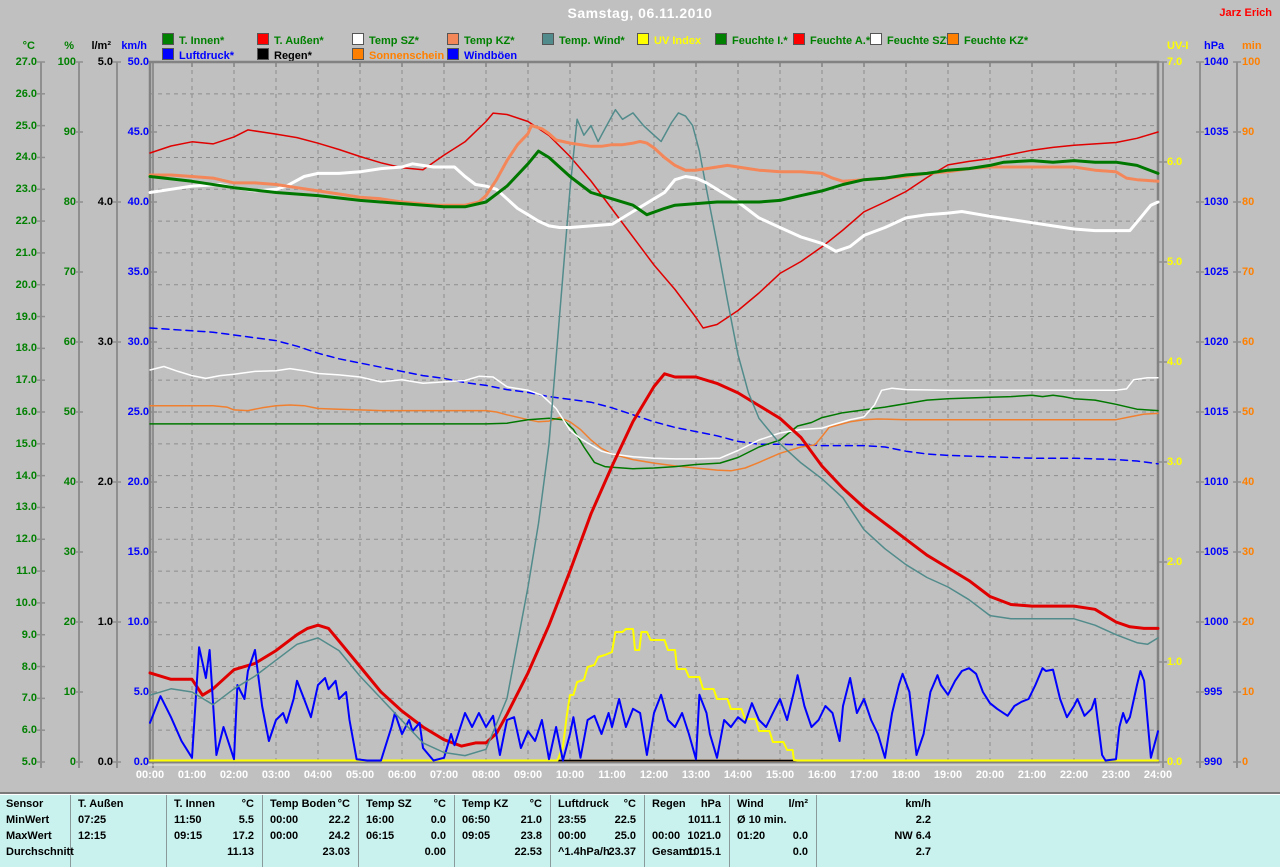 The image size is (1280, 867). What do you see at coordinates (192, 775) in the screenshot?
I see `x-tick-label: 01:00` at bounding box center [192, 775].